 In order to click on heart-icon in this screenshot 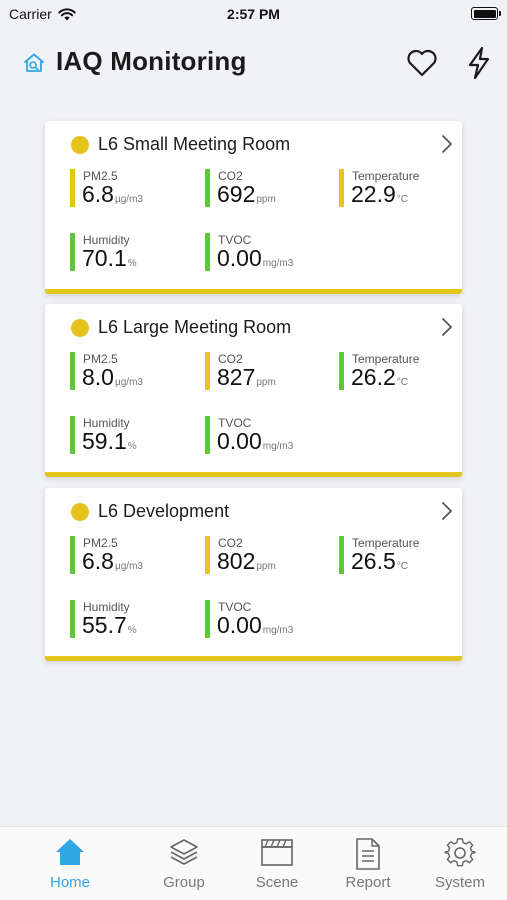, I will do `click(422, 63)`.